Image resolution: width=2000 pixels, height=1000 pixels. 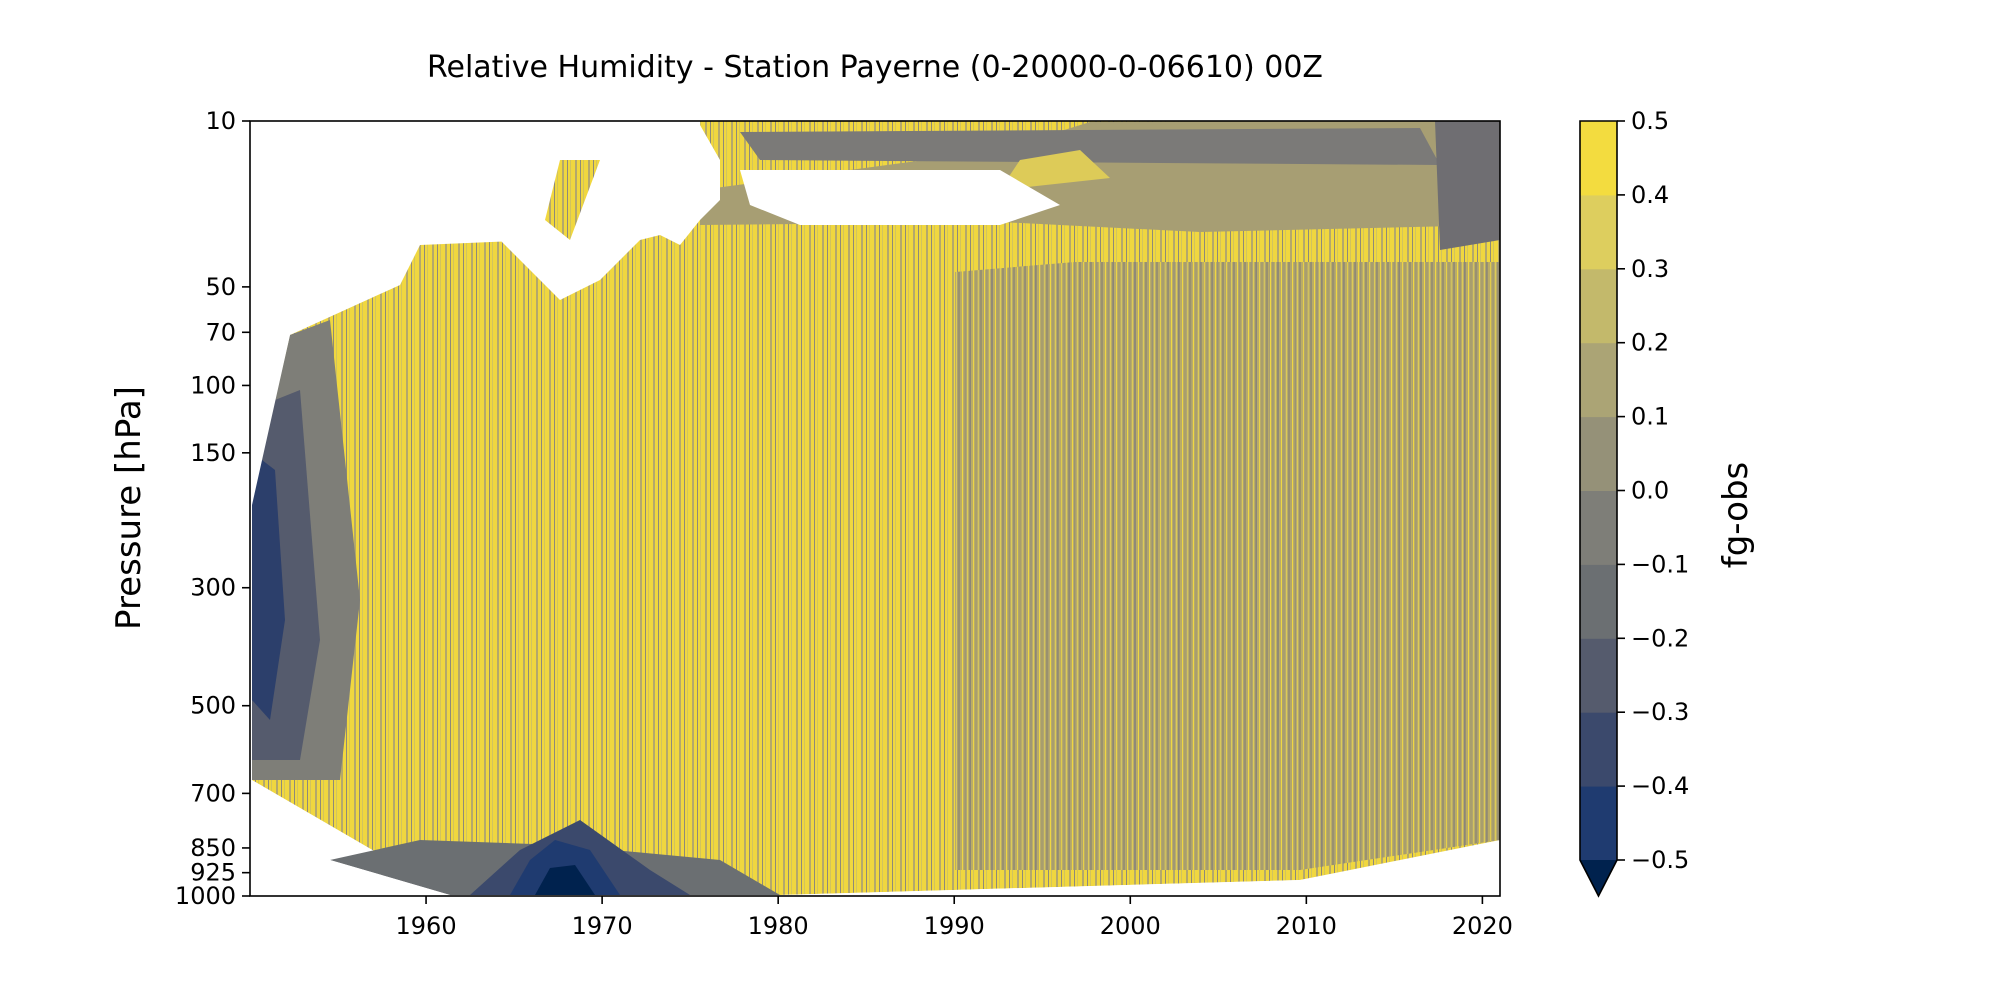 I want to click on colorbar-tick-label: −0.3, so click(x=1660, y=712).